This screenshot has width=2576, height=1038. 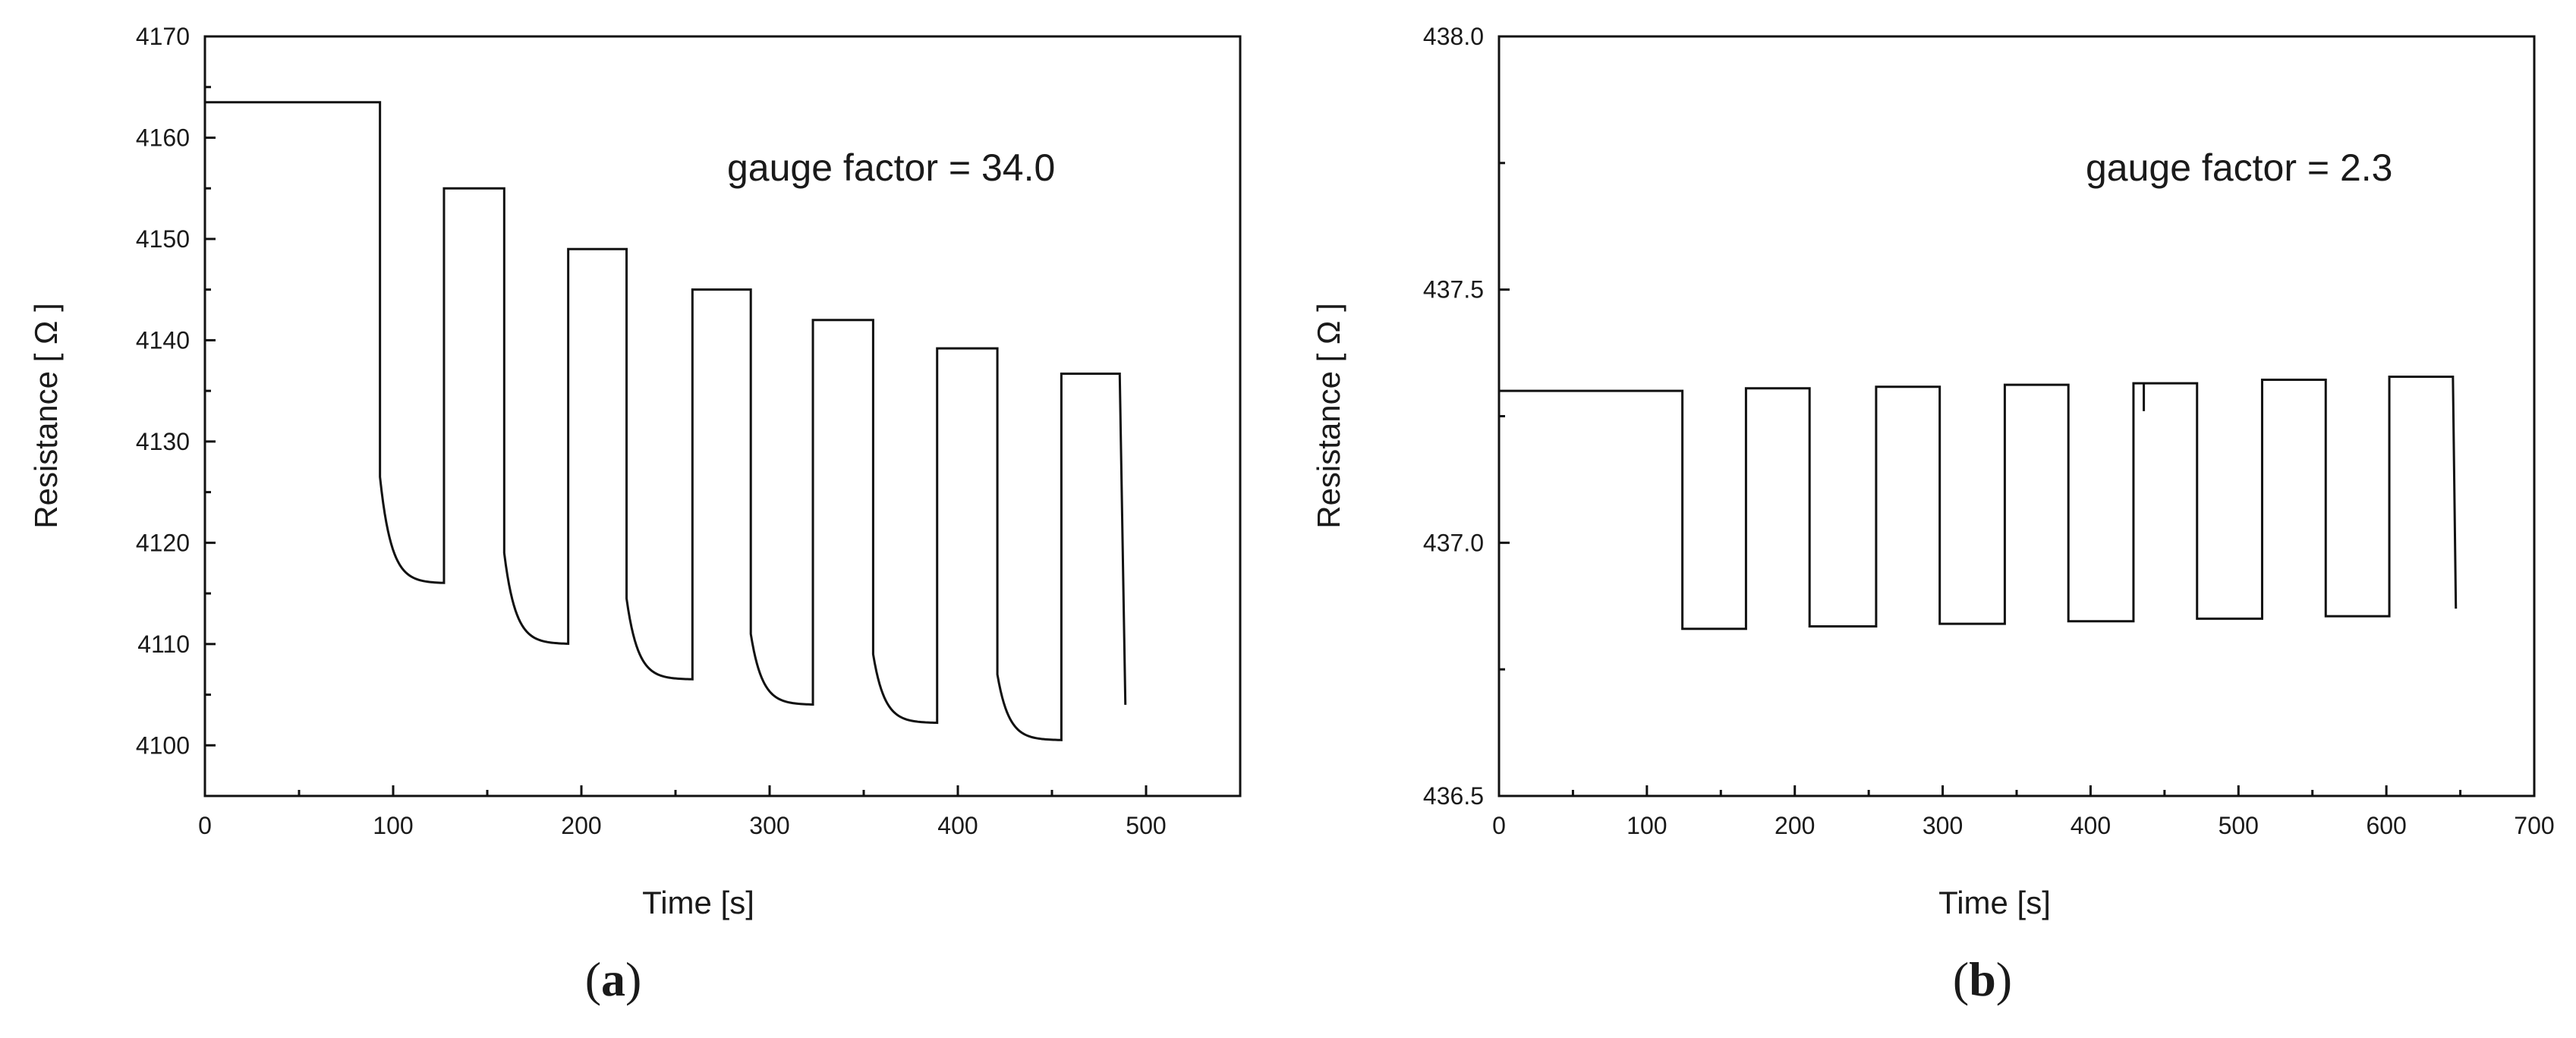 I want to click on panel-b-xtick-label: 500, so click(x=2239, y=826).